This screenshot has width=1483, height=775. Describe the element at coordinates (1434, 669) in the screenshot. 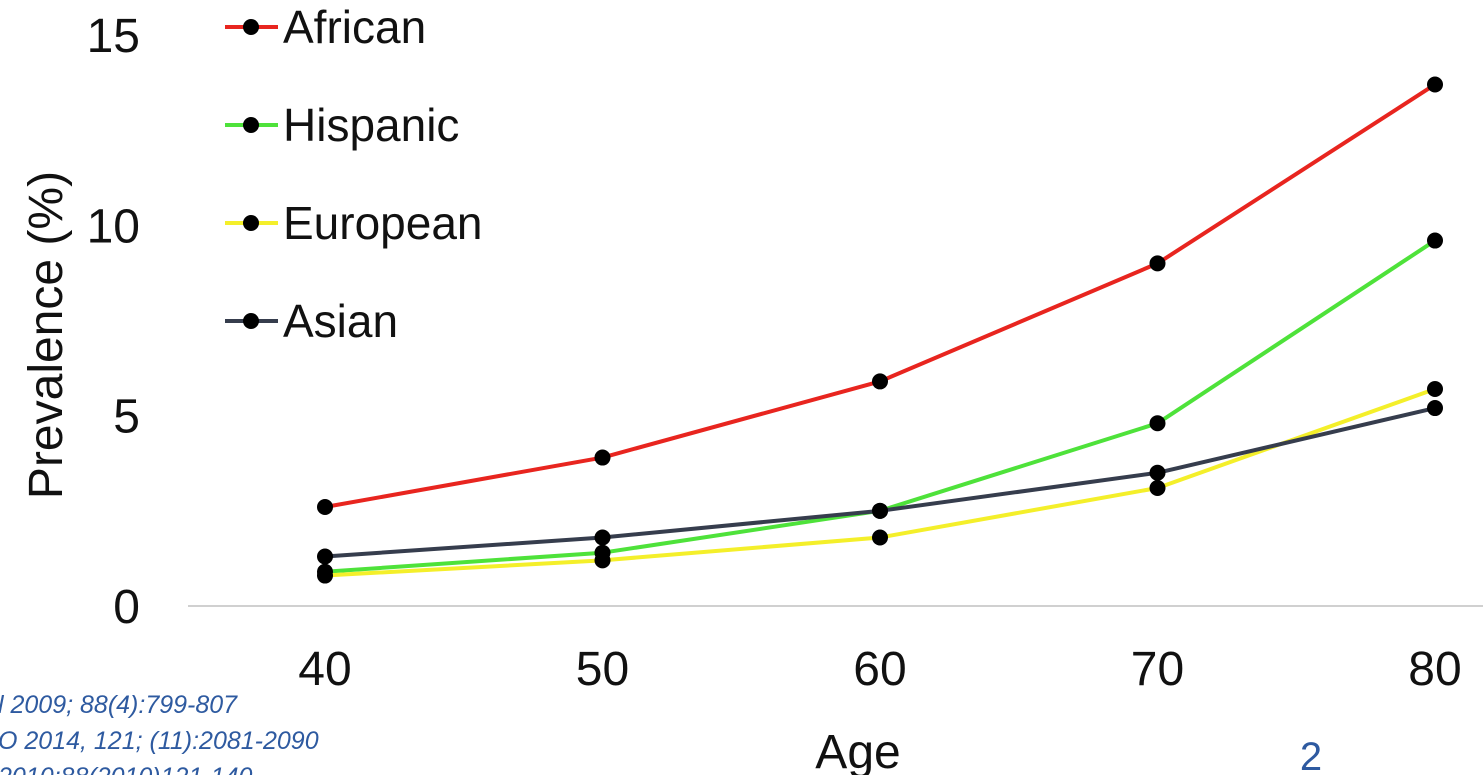

I see `x-tick-label: 80` at that location.